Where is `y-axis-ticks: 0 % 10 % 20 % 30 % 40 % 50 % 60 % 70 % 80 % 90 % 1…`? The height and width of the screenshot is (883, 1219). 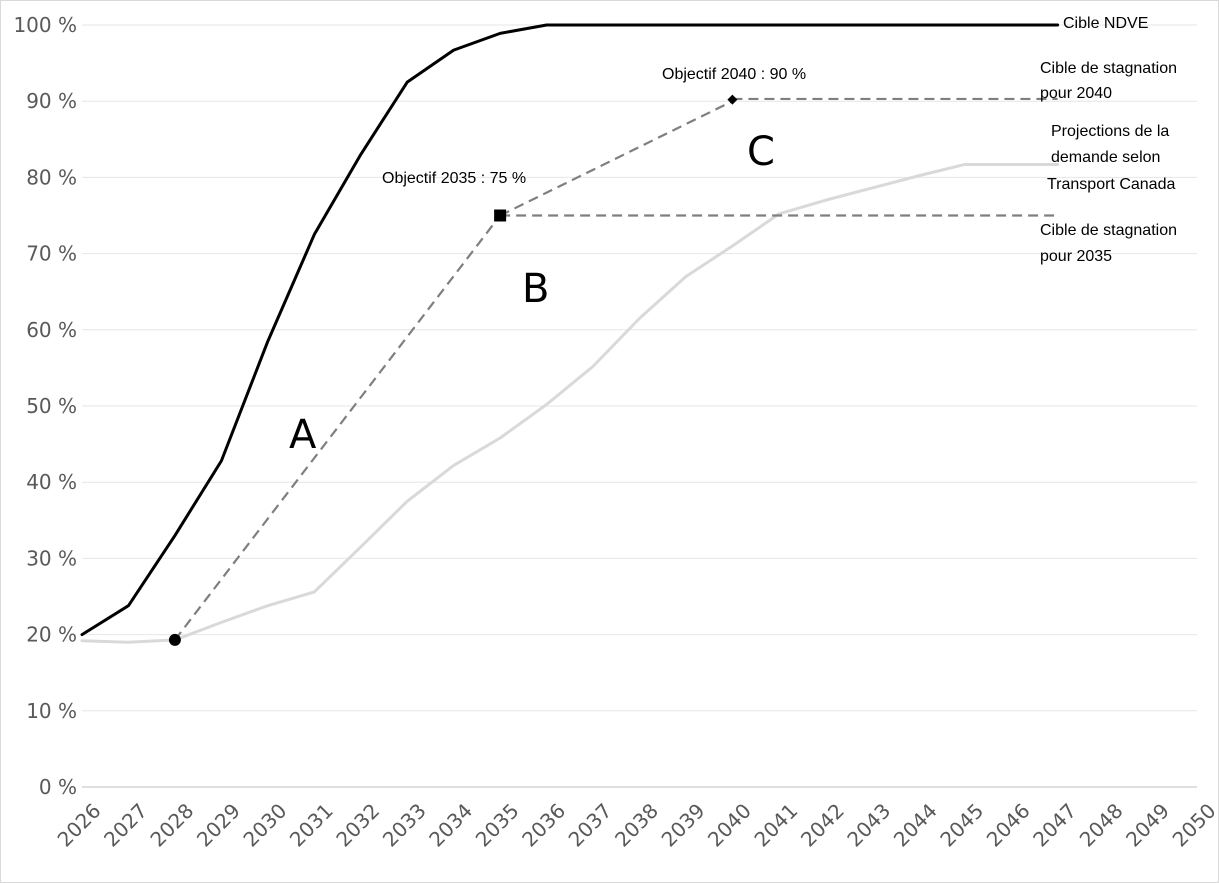
y-axis-ticks: 0 % 10 % 20 % 30 % 40 % 50 % 60 % 70 % 80 % 90 % 1… is located at coordinates (45, 406).